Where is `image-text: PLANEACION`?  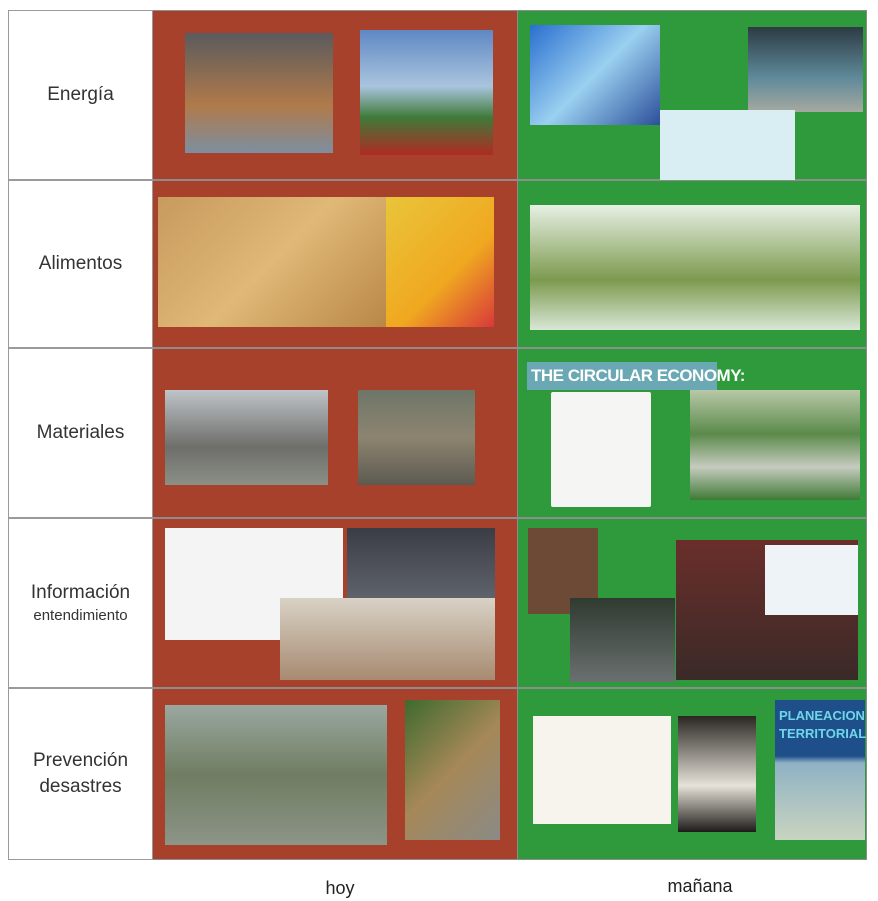 image-text: PLANEACION is located at coordinates (822, 715).